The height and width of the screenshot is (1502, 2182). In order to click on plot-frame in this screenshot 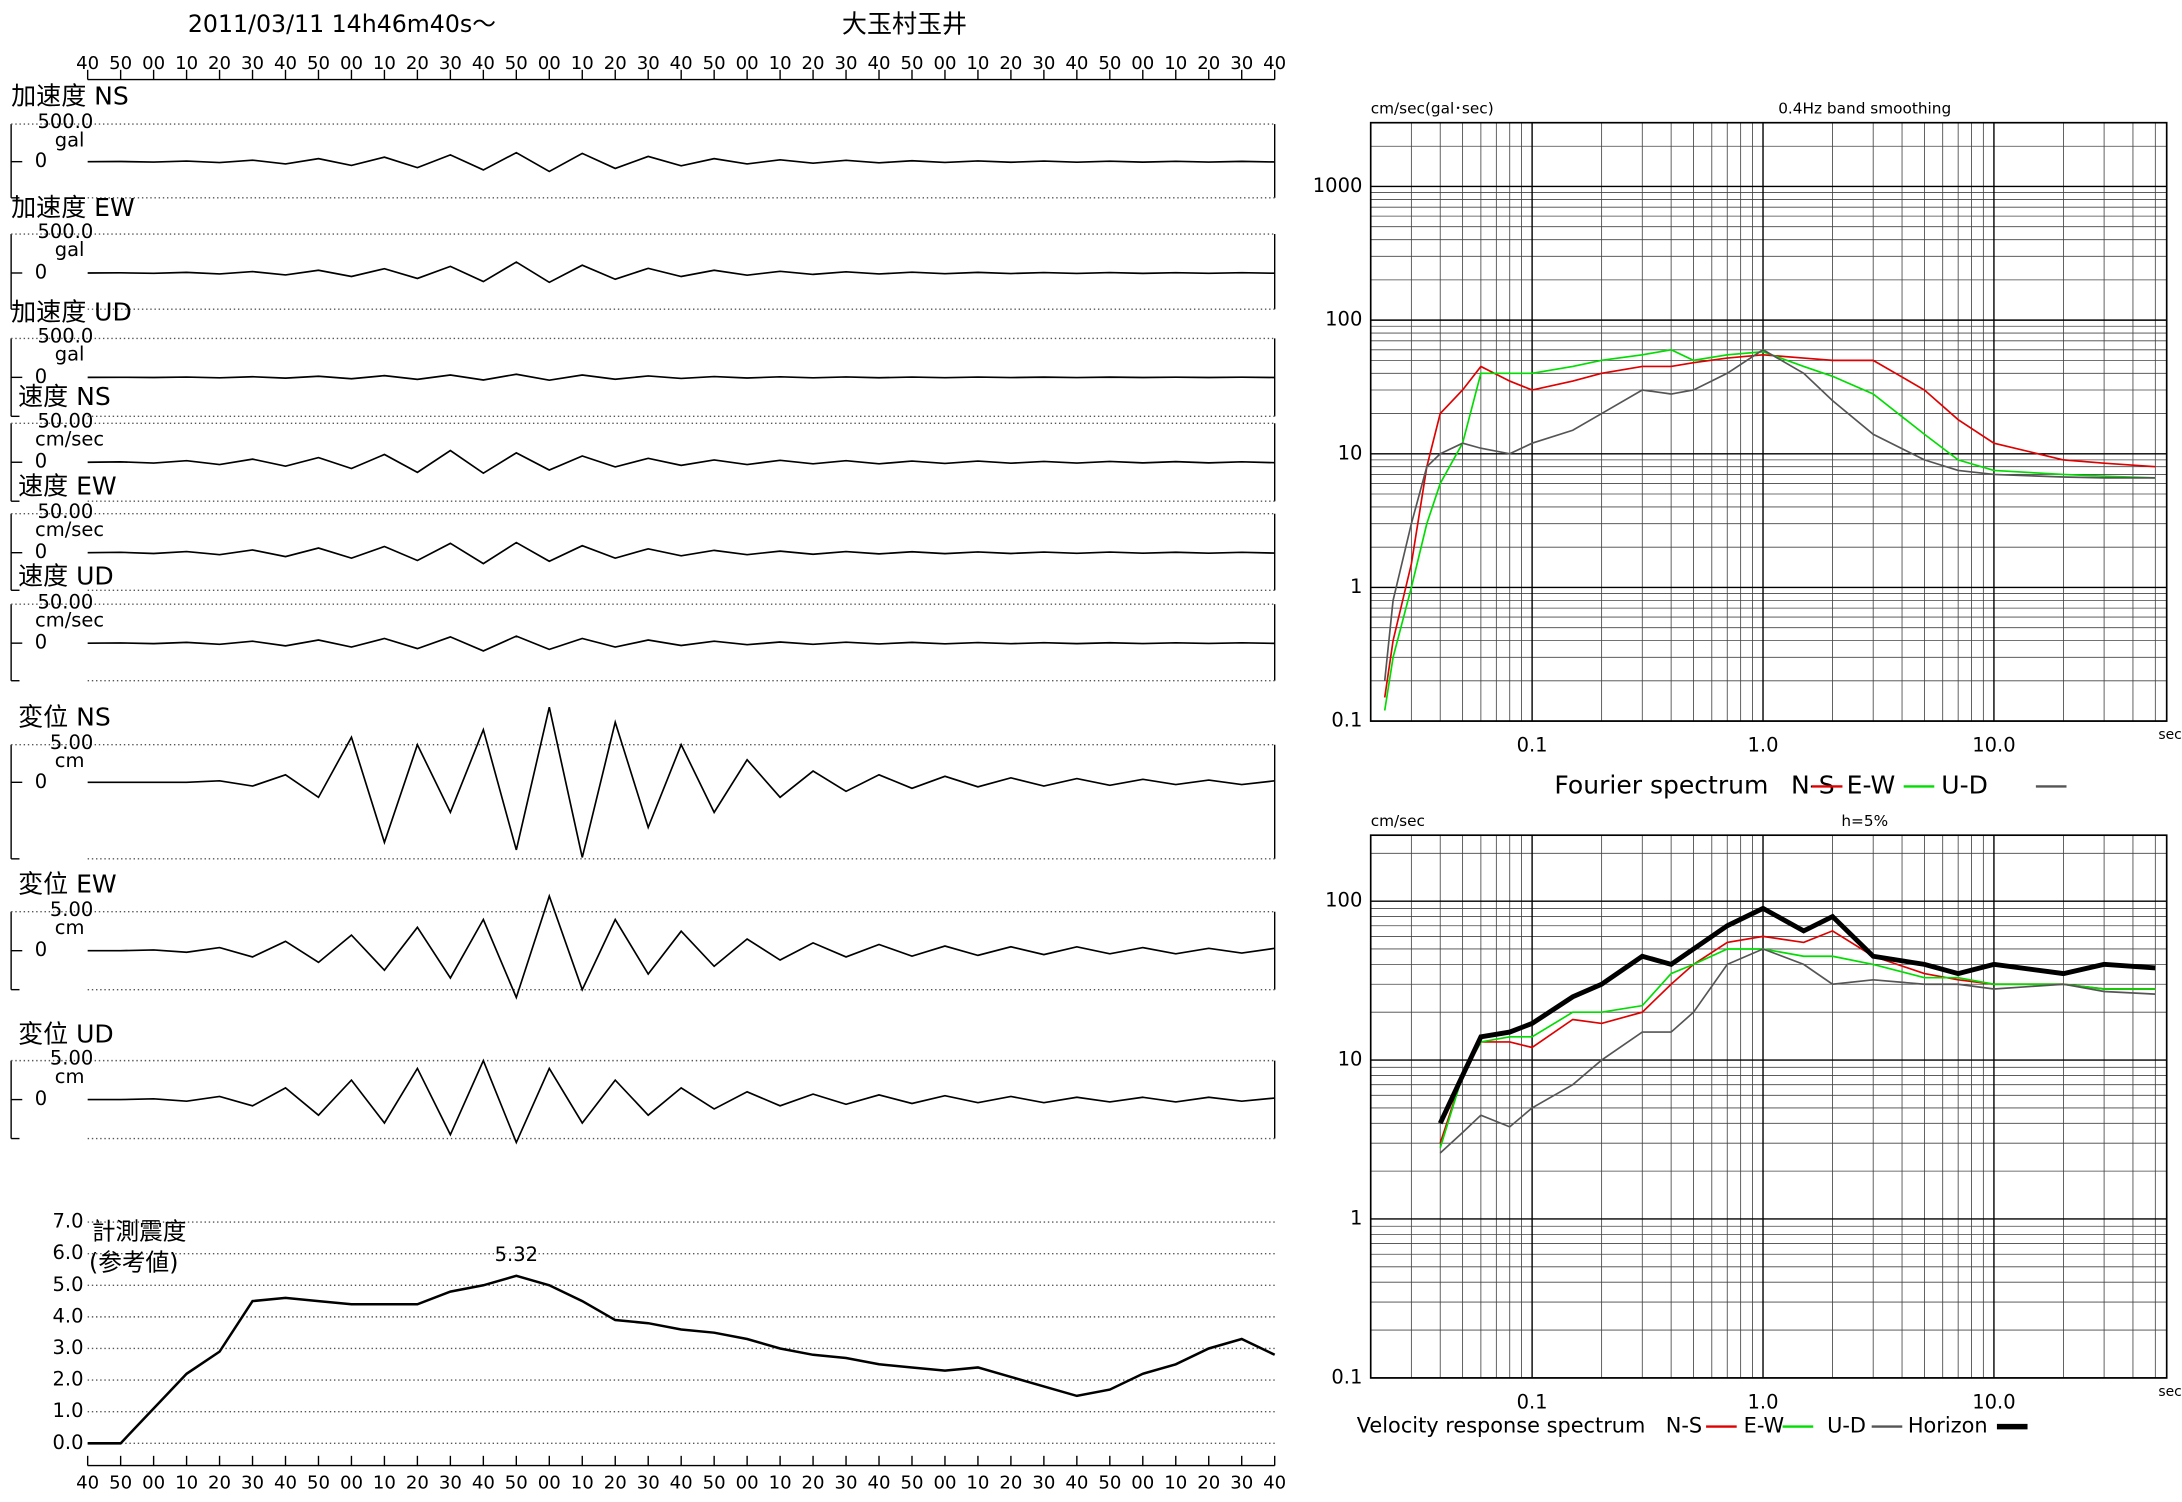, I will do `click(1768, 421)`.